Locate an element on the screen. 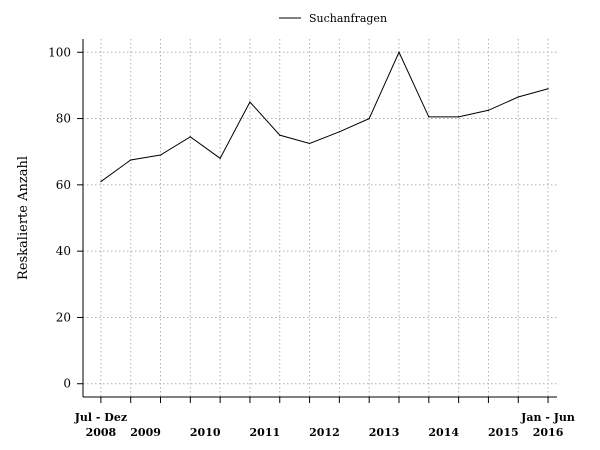 This screenshot has width=600, height=450. legend-label: Suchanfragen is located at coordinates (348, 18).